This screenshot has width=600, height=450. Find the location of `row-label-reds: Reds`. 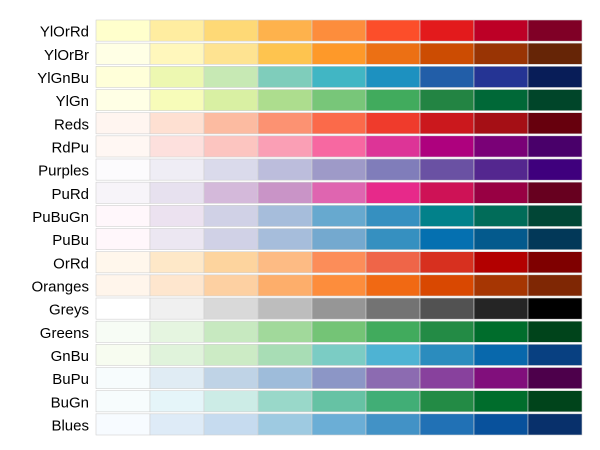

row-label-reds: Reds is located at coordinates (71, 124).